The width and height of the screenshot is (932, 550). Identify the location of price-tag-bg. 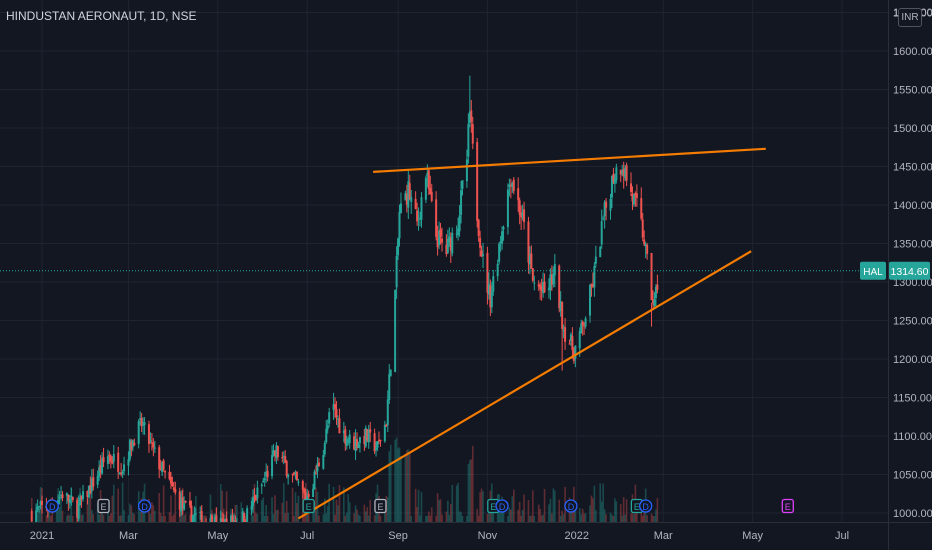
(909, 270).